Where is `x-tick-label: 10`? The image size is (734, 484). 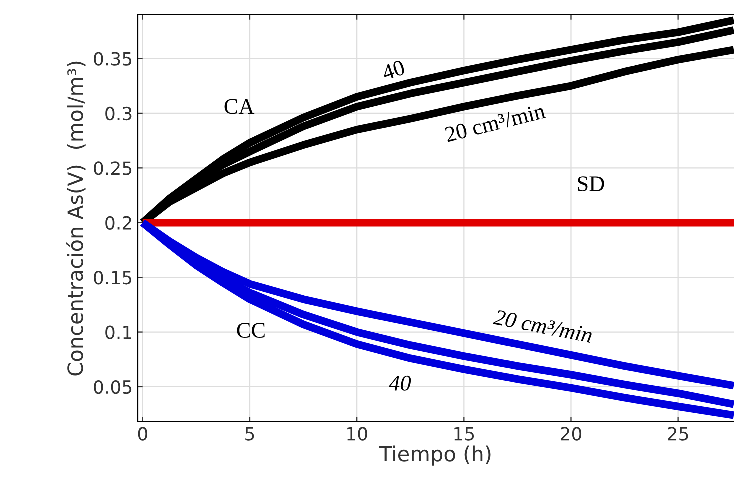 x-tick-label: 10 is located at coordinates (358, 434).